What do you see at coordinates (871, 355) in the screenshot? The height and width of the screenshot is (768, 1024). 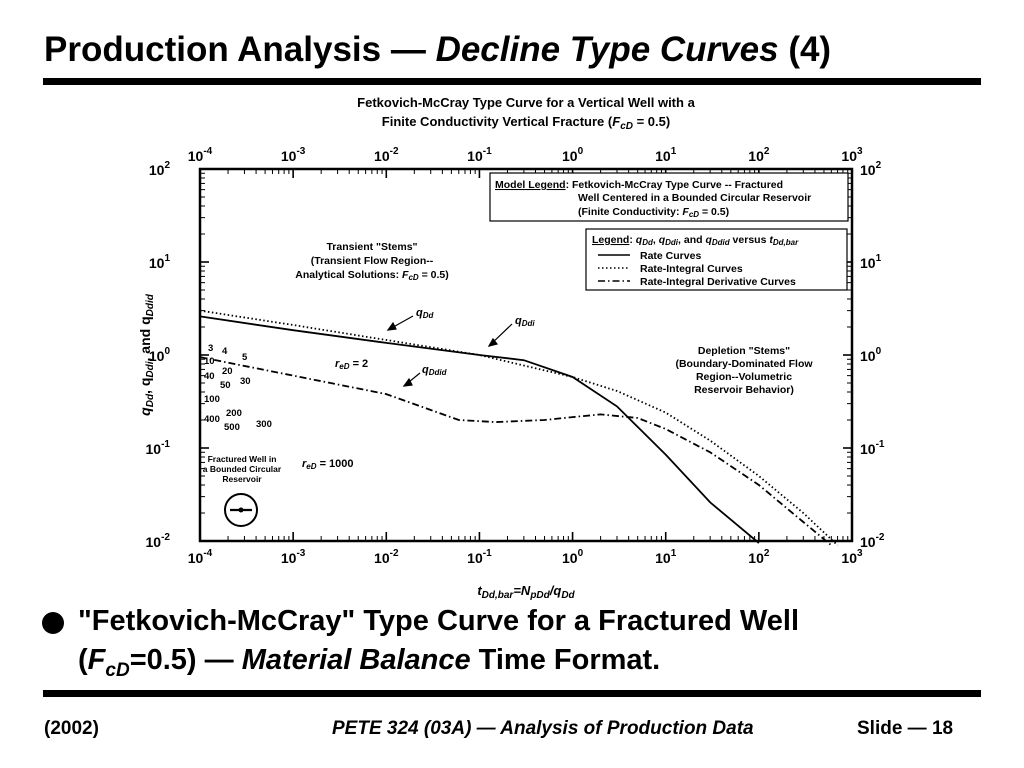 I see `y-tick-label-right: 10⁰` at bounding box center [871, 355].